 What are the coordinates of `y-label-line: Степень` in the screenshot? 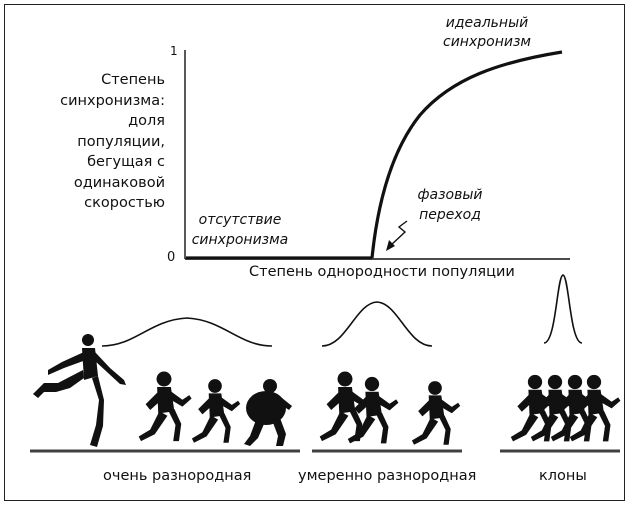 It's located at (133, 80).